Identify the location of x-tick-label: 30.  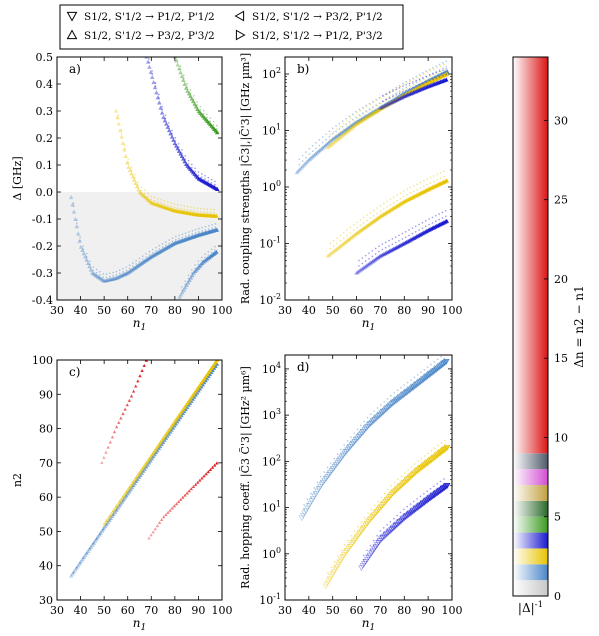
(285, 610).